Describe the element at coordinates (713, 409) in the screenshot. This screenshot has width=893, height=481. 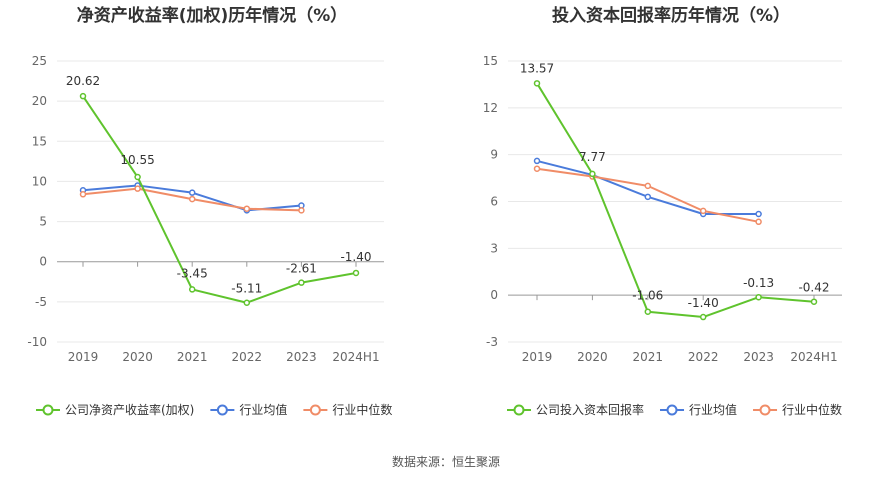
I see `chart2-legend-avg: 行业均值` at that location.